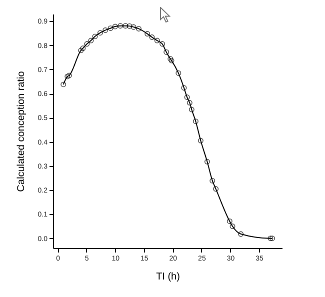  Describe the element at coordinates (168, 277) in the screenshot. I see `x-axis-title: TI (h)` at that location.